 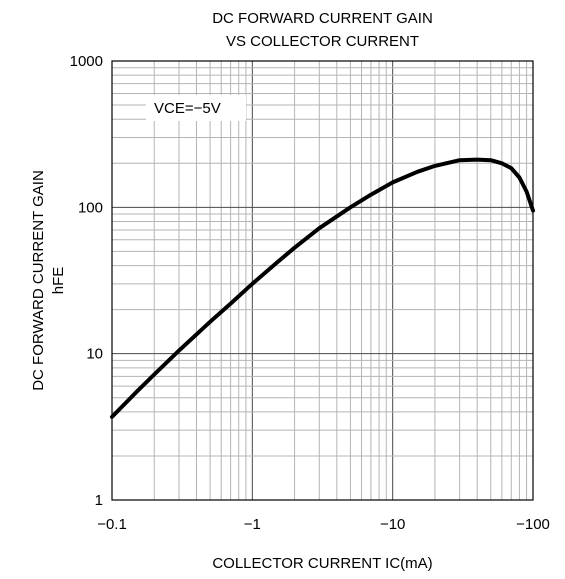 I want to click on x-tick-label: −100, so click(x=533, y=524).